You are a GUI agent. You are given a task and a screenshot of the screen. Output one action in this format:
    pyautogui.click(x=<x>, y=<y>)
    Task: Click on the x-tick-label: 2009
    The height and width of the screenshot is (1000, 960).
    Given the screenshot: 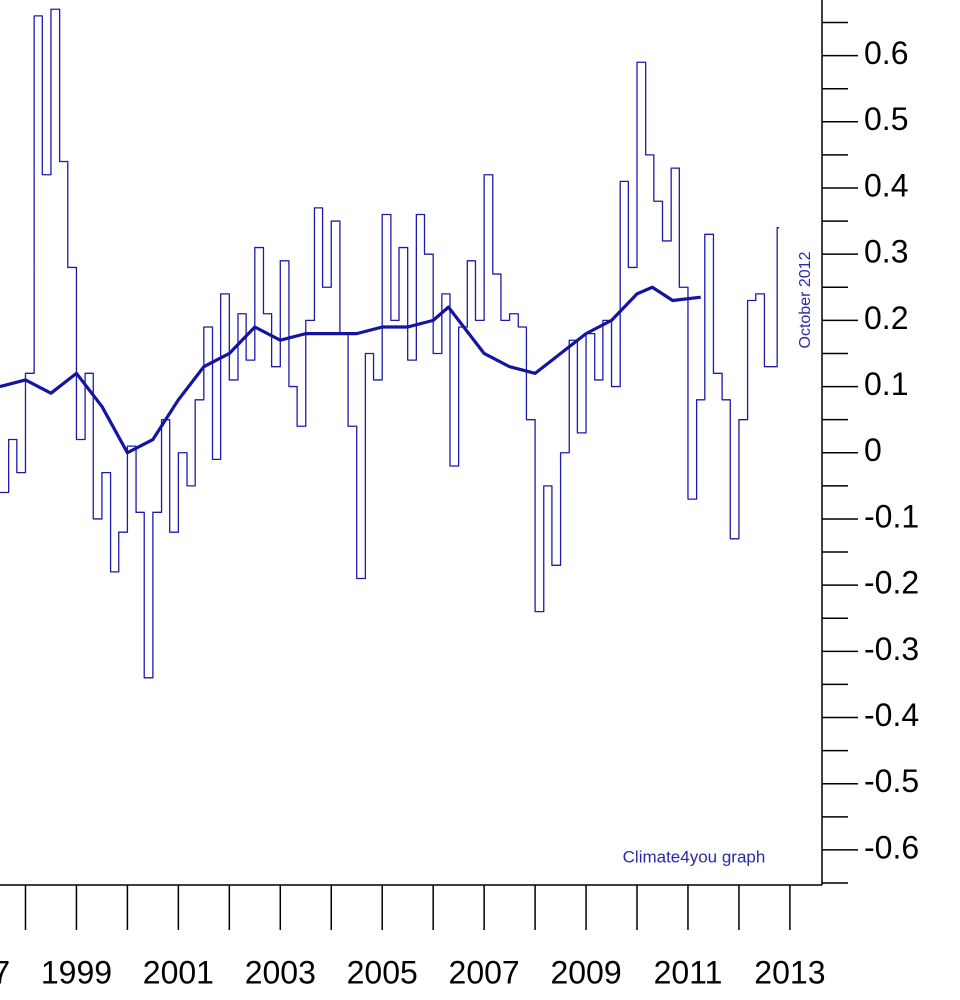 What is the action you would take?
    pyautogui.click(x=585, y=972)
    